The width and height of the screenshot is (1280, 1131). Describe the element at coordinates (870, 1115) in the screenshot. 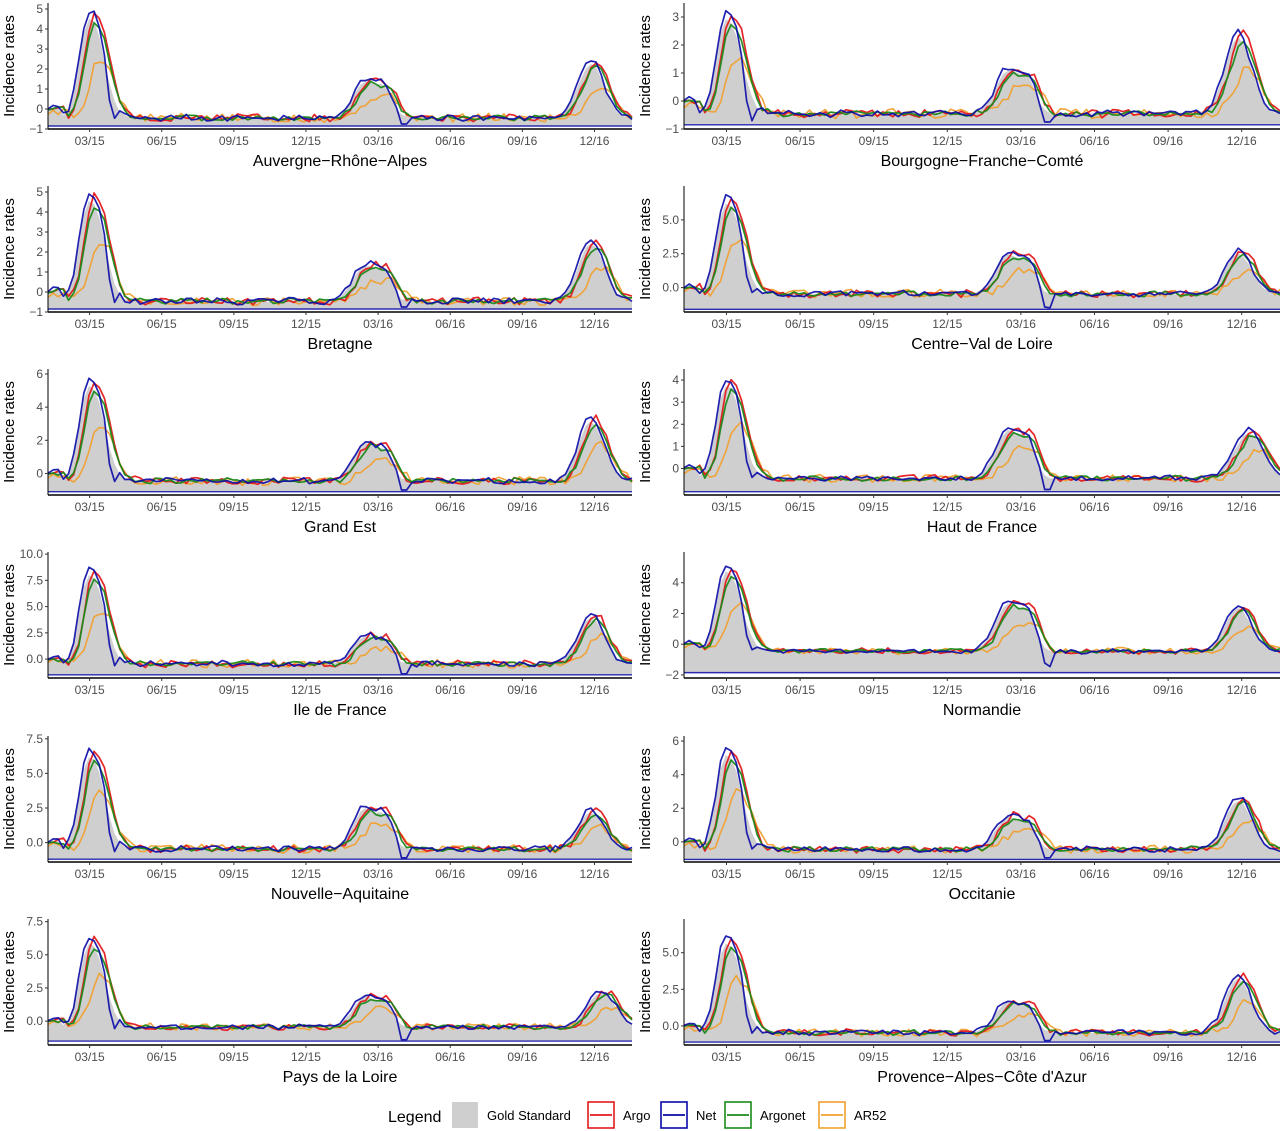

I see `legend-label: AR52` at that location.